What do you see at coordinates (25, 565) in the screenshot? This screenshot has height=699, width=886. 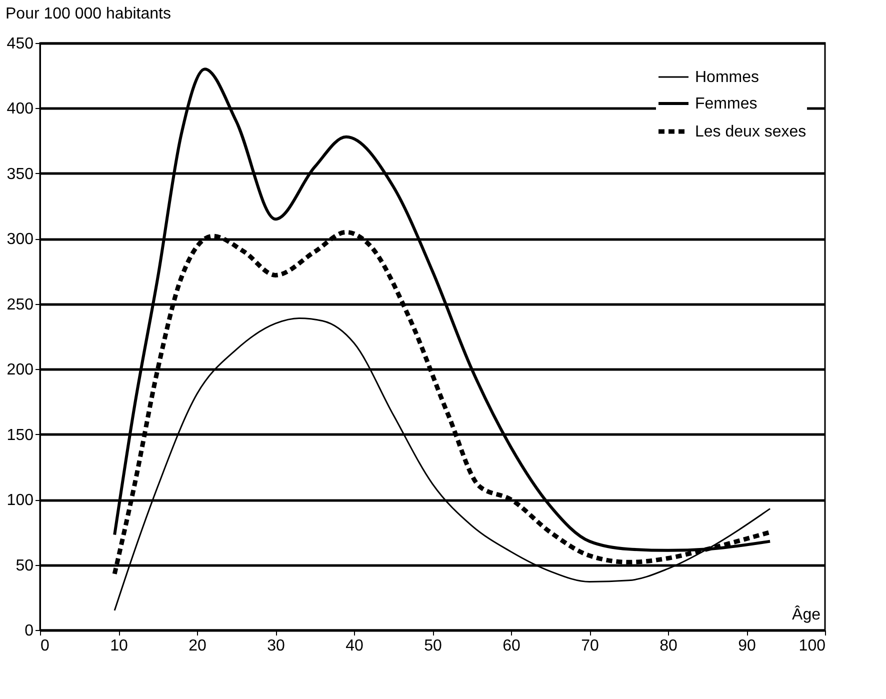 I see `y-tick-label: 50` at bounding box center [25, 565].